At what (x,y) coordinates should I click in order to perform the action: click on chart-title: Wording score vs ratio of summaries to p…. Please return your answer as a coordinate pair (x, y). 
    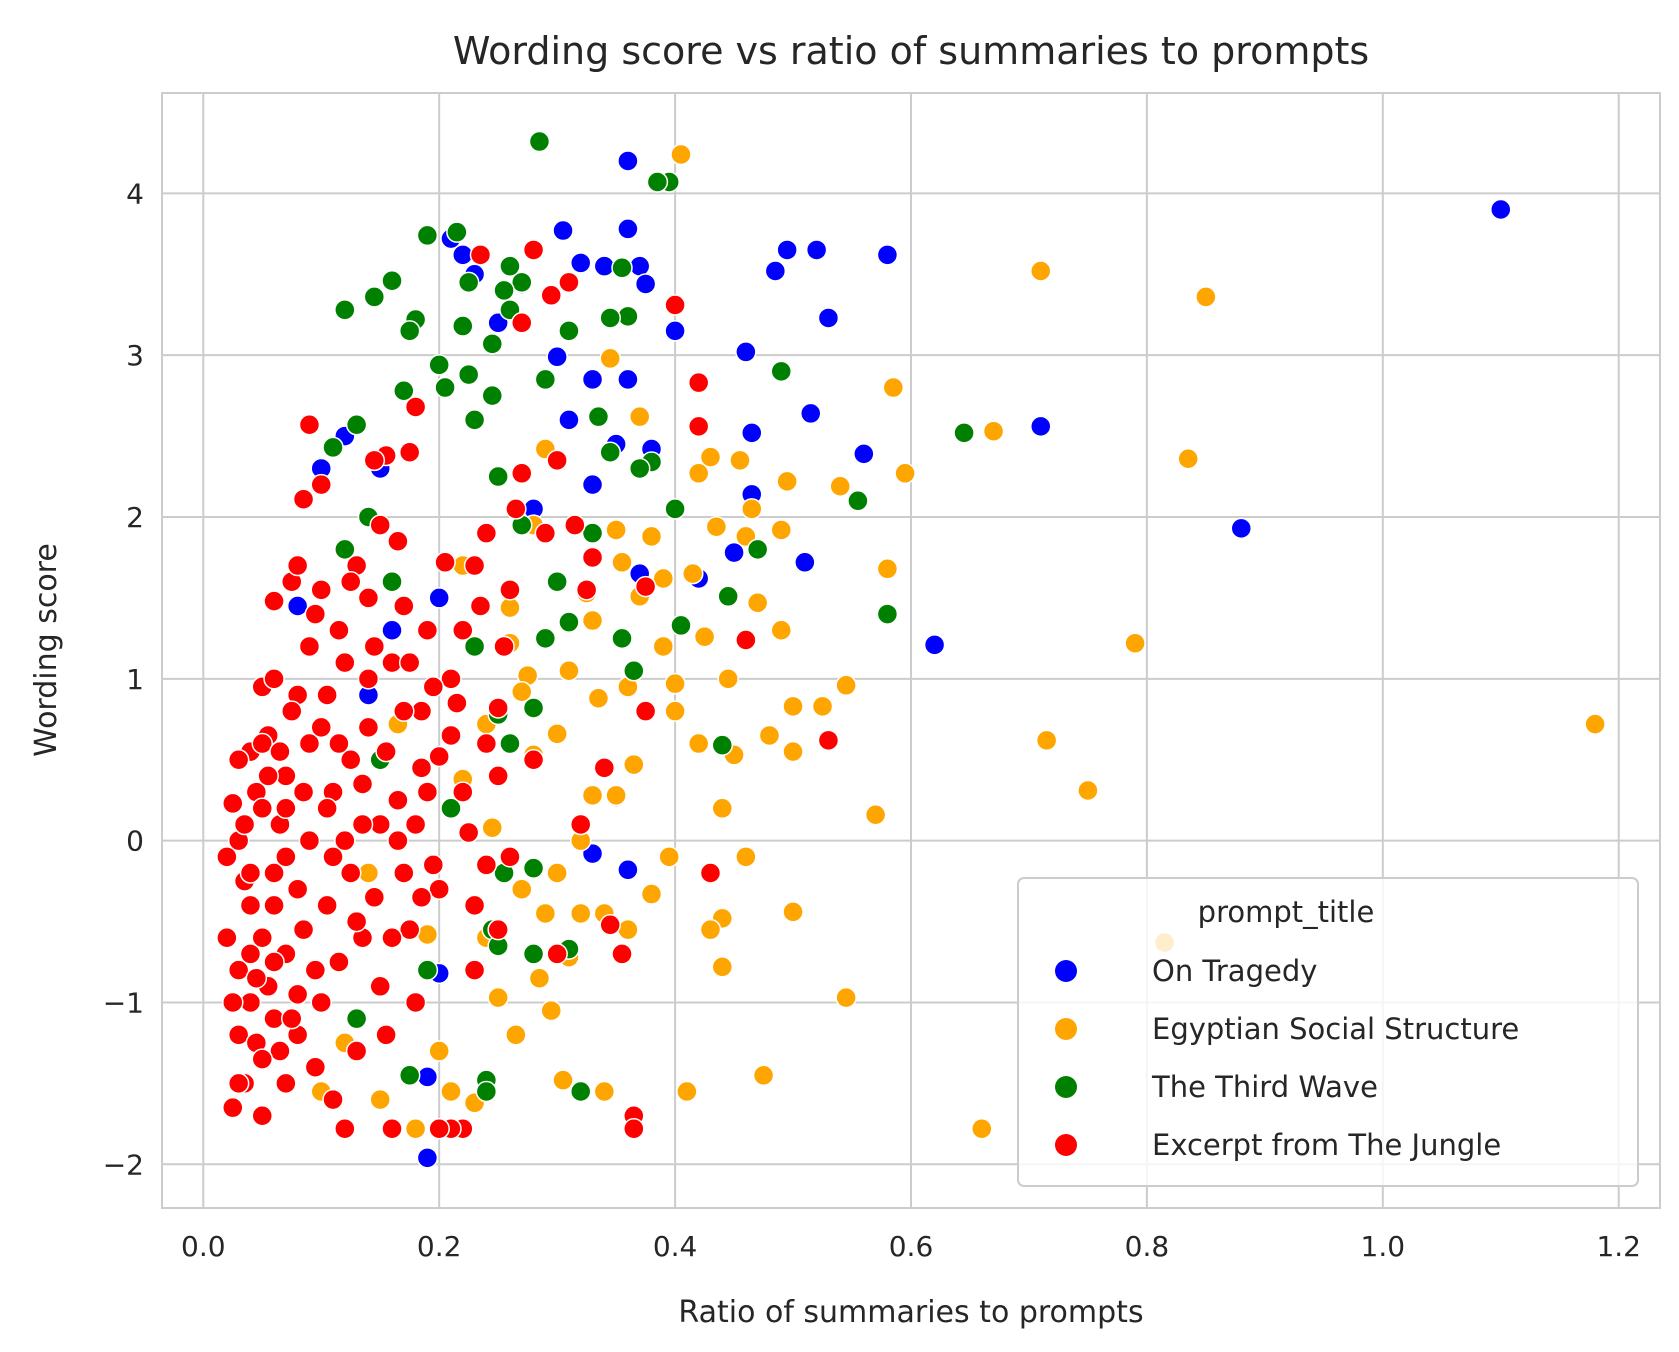
    Looking at the image, I should click on (911, 51).